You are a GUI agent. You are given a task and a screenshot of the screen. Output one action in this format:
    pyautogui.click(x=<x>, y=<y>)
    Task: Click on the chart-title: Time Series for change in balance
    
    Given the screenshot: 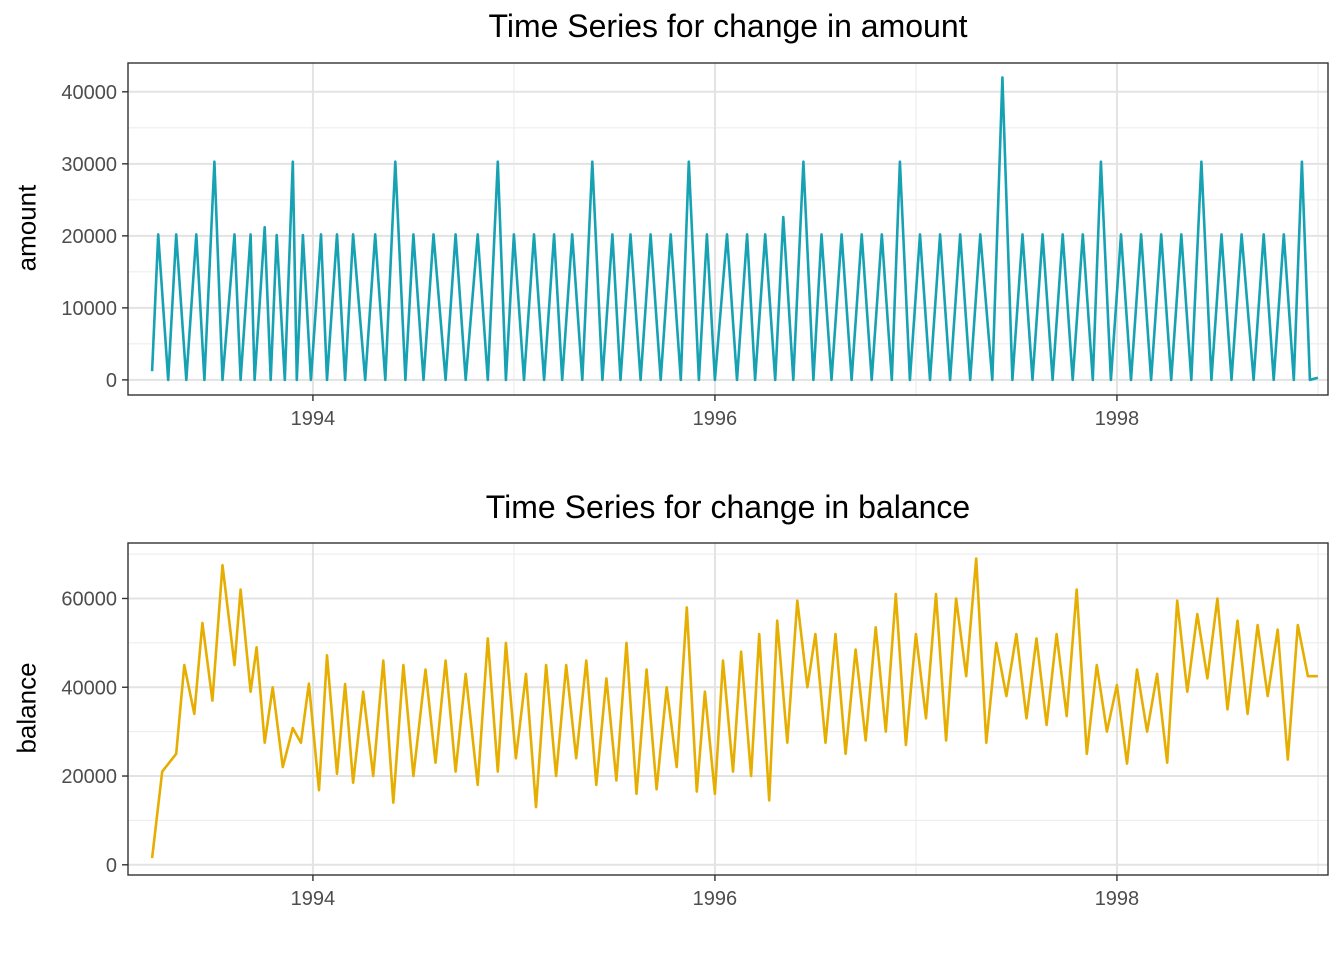 What is the action you would take?
    pyautogui.click(x=728, y=507)
    